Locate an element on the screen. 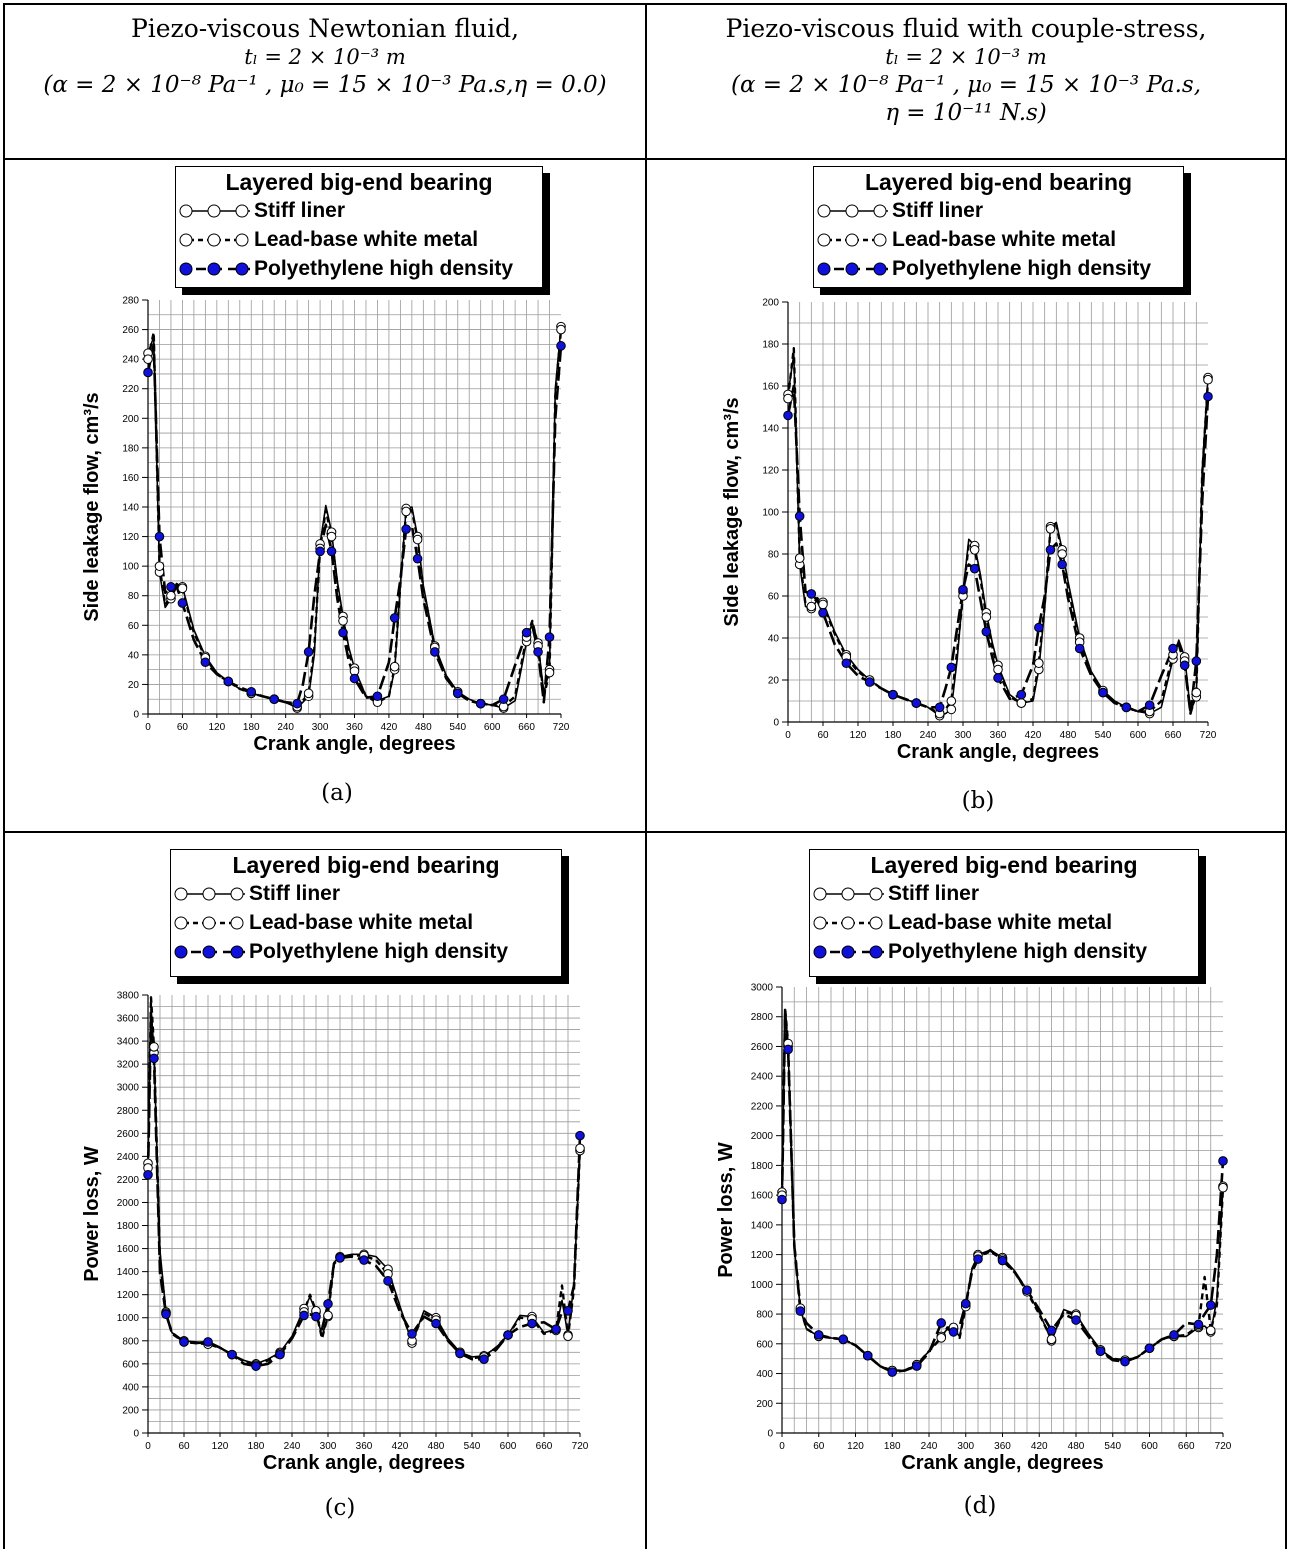 This screenshot has height=1553, width=1290. y-tick-label: 40 is located at coordinates (774, 639).